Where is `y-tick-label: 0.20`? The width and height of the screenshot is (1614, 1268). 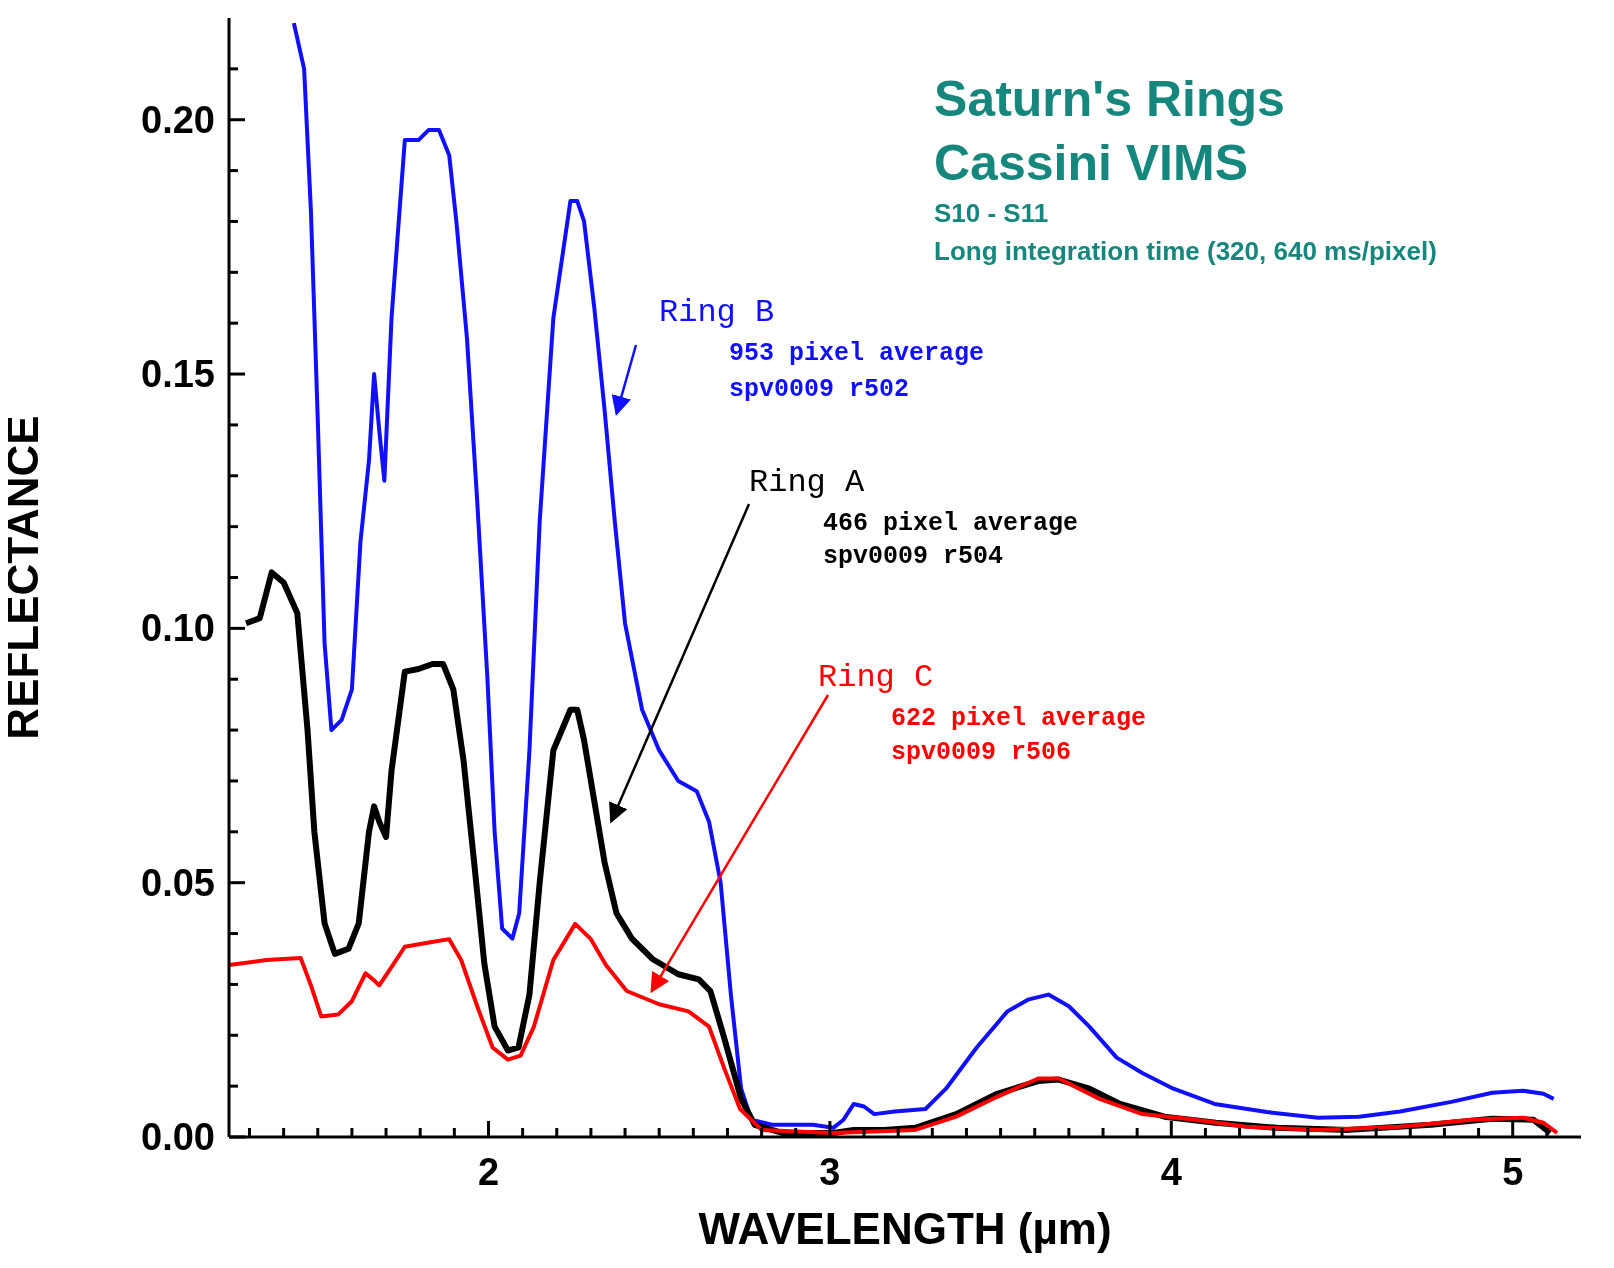
y-tick-label: 0.20 is located at coordinates (178, 119).